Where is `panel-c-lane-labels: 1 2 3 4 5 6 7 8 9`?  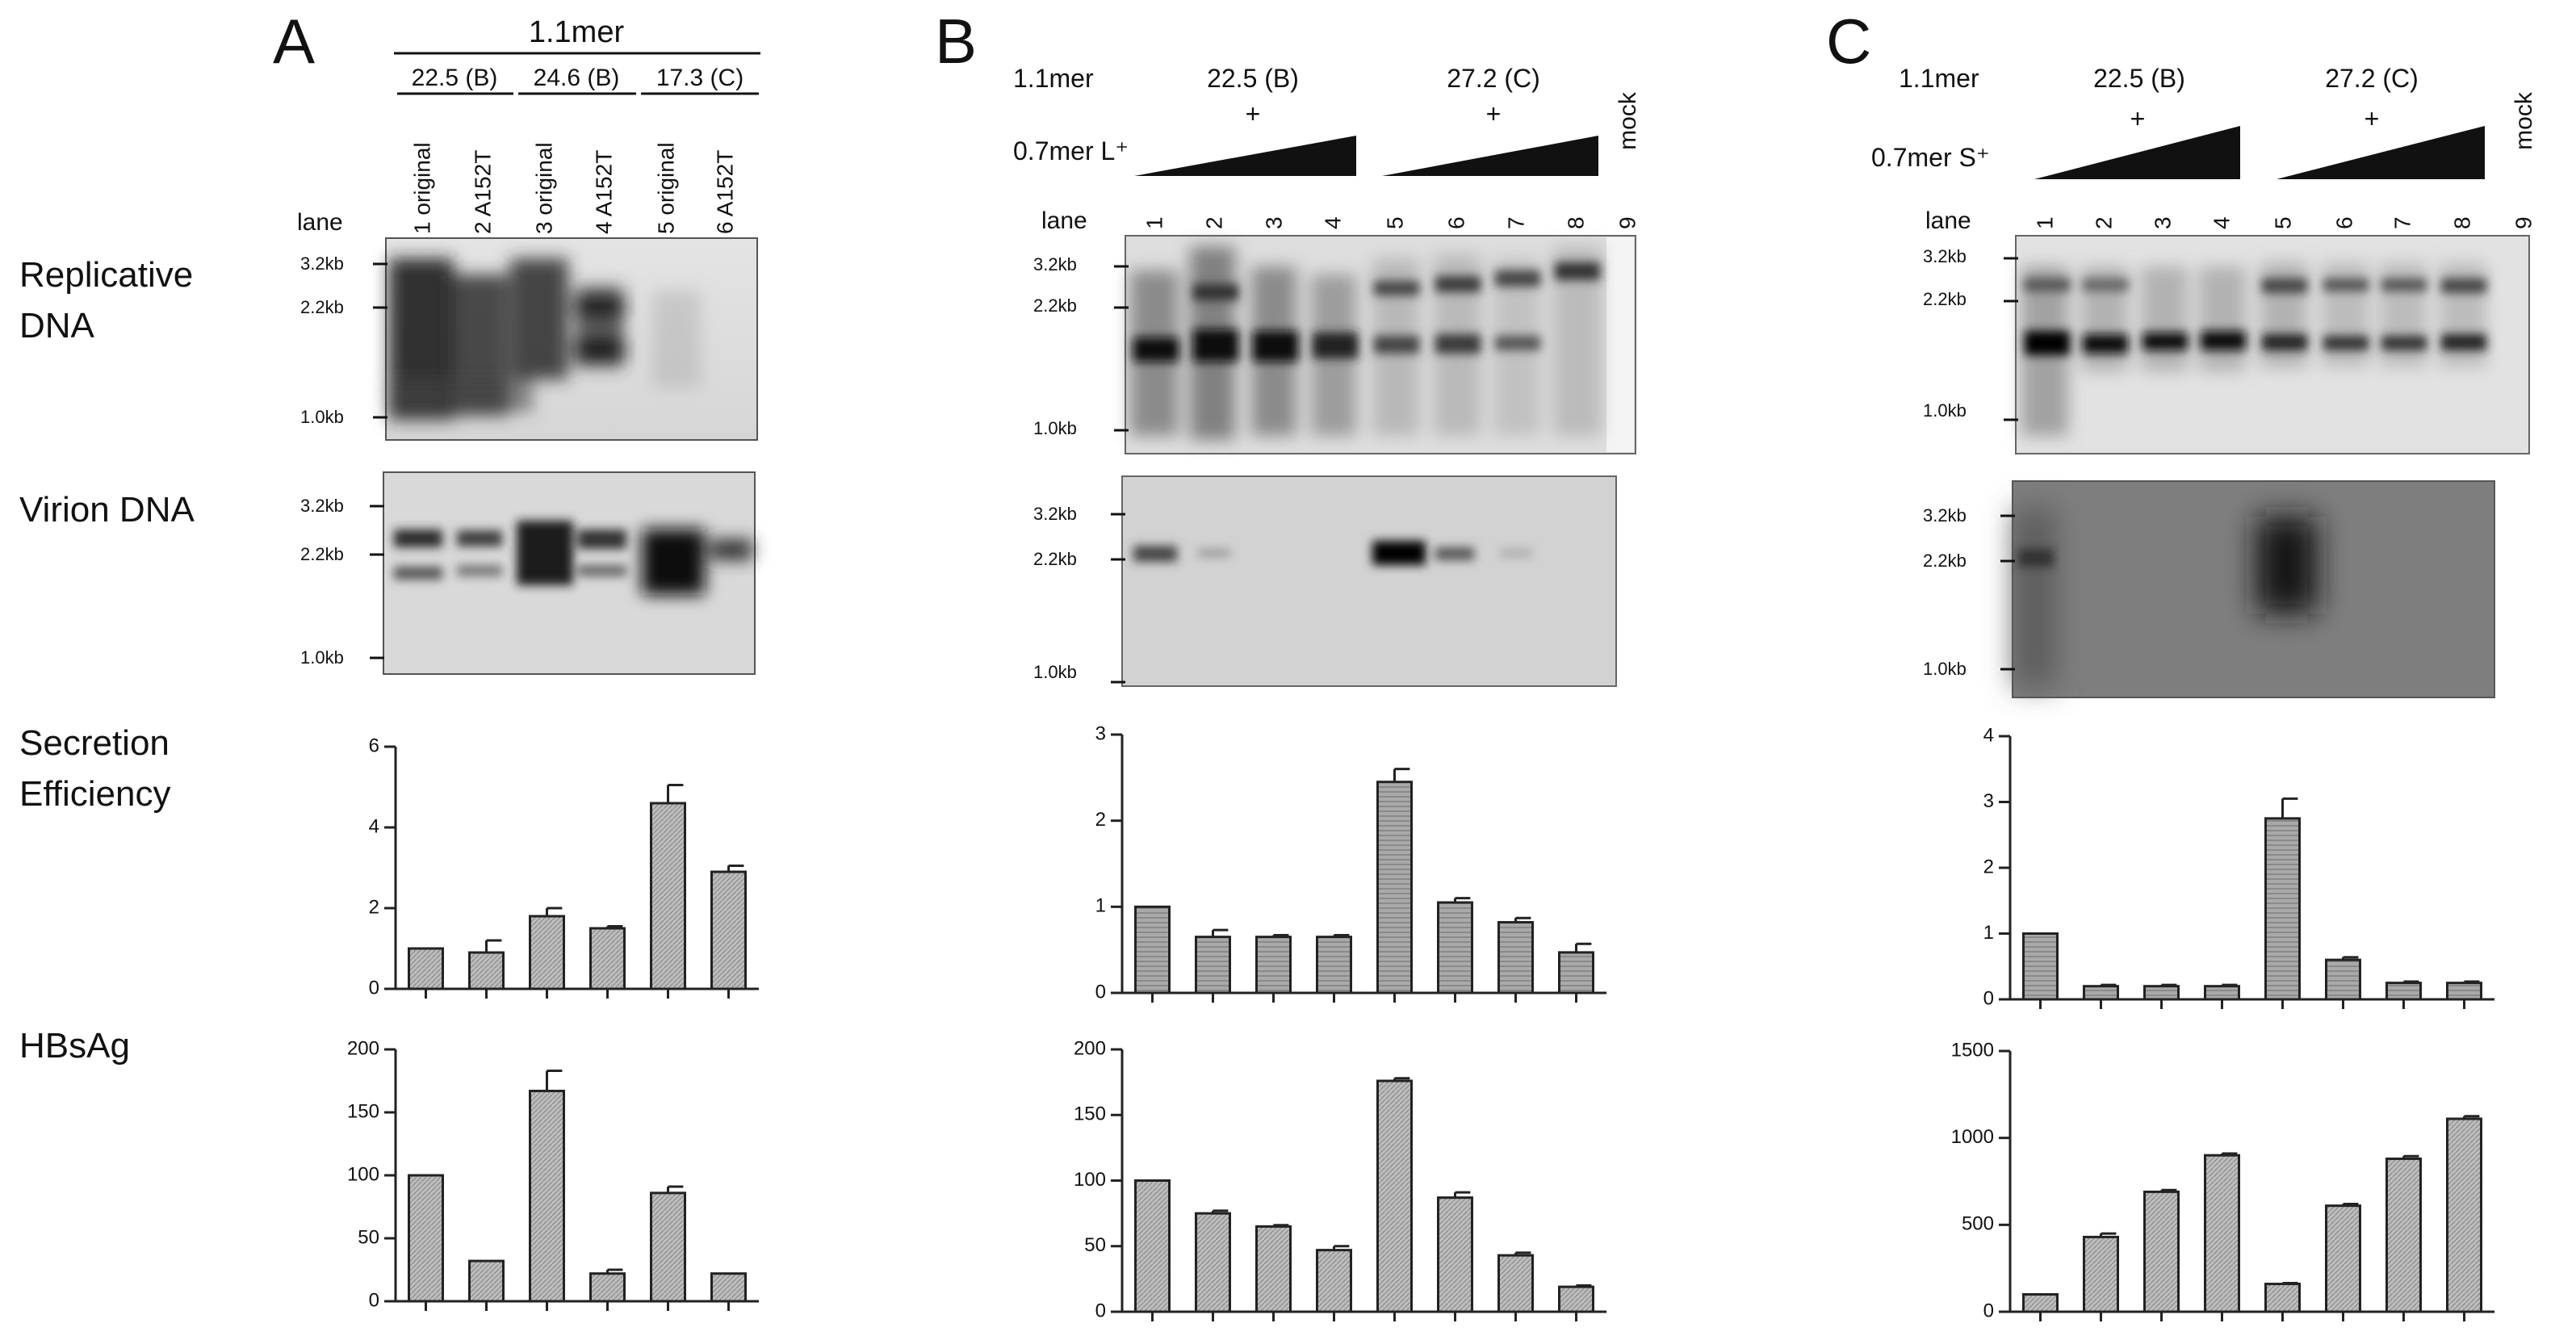
panel-c-lane-labels: 1 2 3 4 5 6 7 8 9 is located at coordinates (2284, 223).